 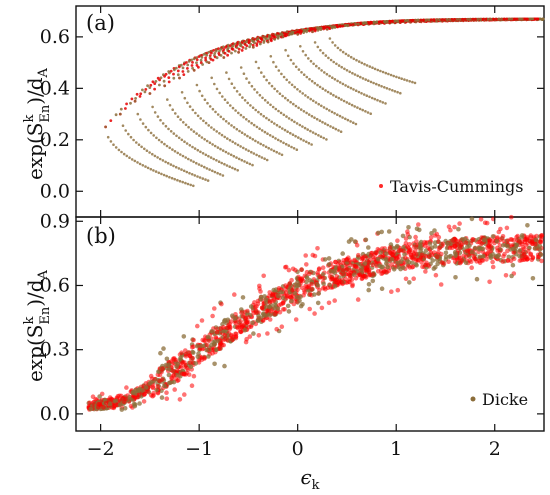 What do you see at coordinates (495, 449) in the screenshot?
I see `panel-b-x-tick-label: 2` at bounding box center [495, 449].